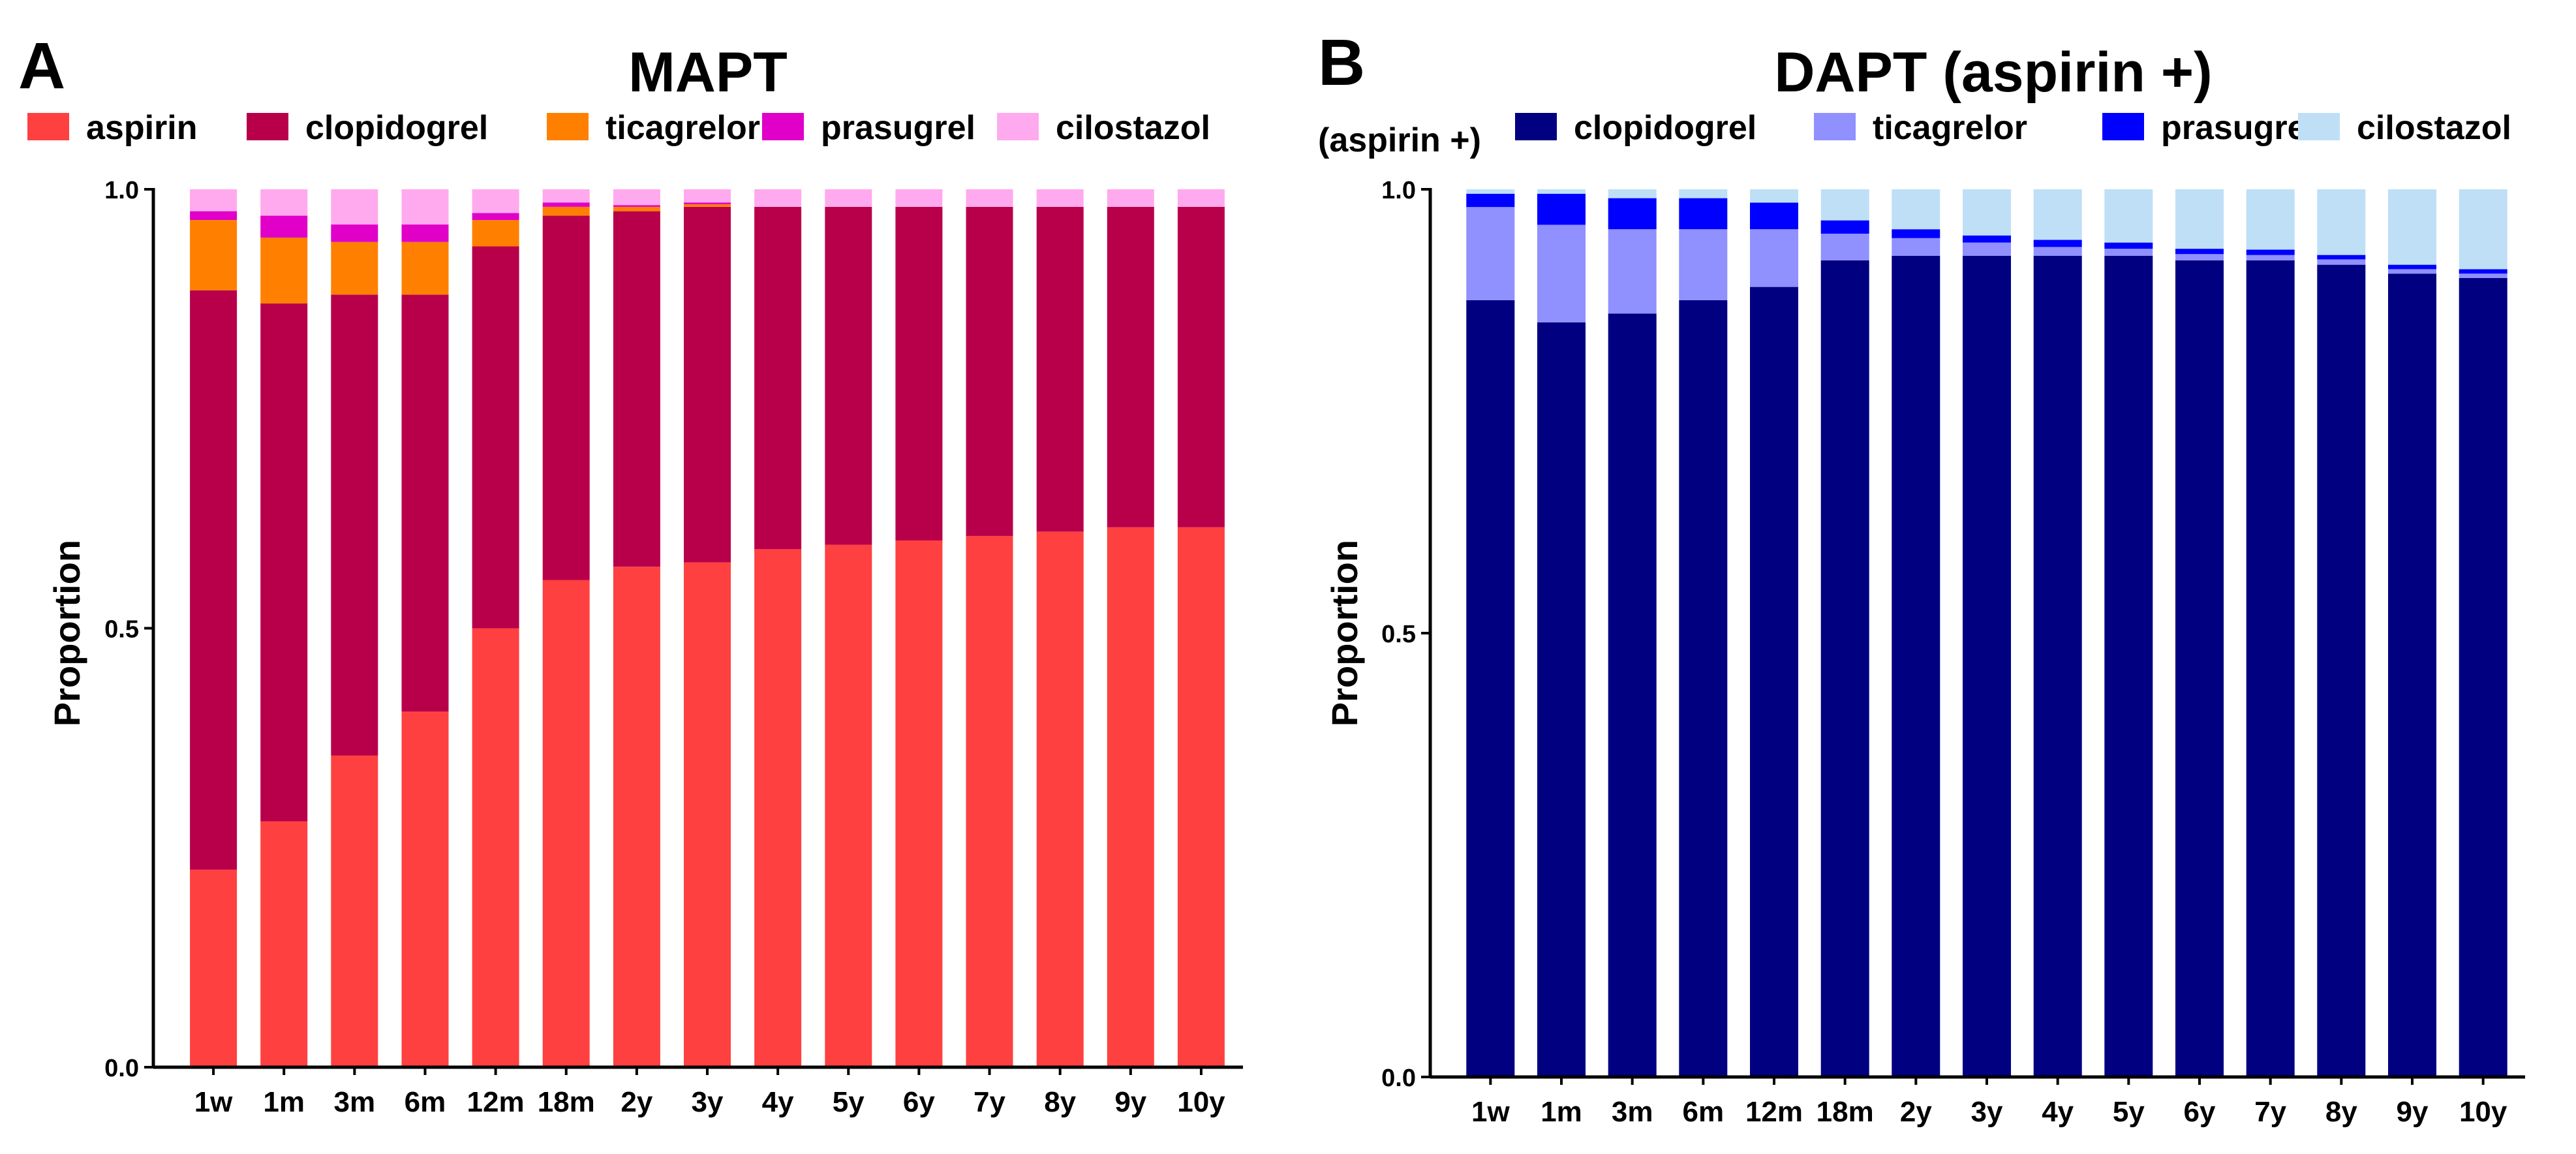 The width and height of the screenshot is (2576, 1154). I want to click on x-tick-label-b-5y: 5y, so click(2129, 1112).